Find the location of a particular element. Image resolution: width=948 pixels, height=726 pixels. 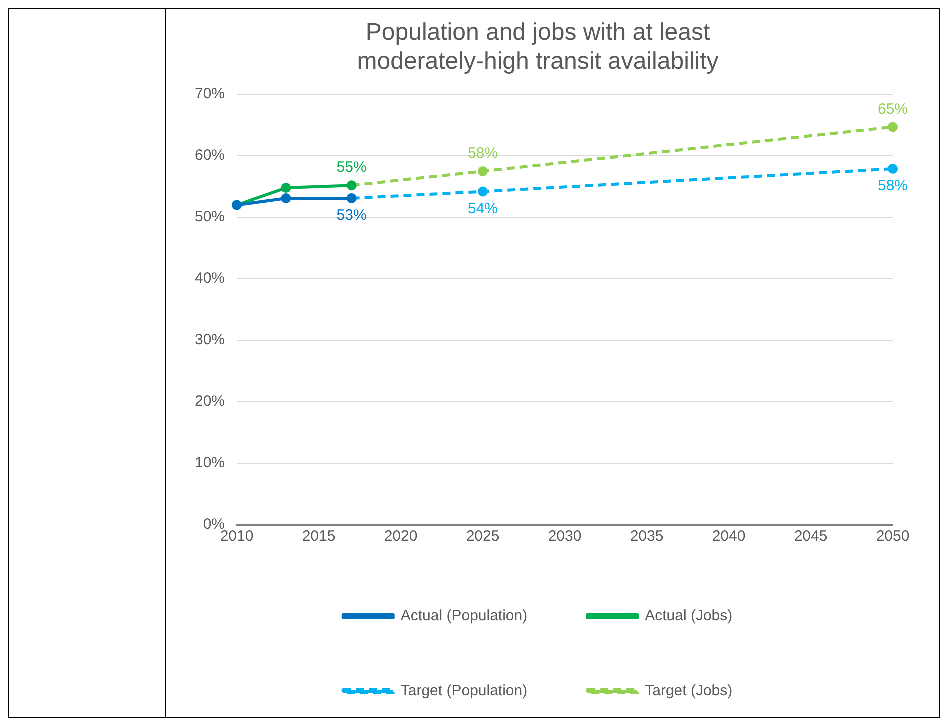

y-tick-label: 10% is located at coordinates (210, 463).